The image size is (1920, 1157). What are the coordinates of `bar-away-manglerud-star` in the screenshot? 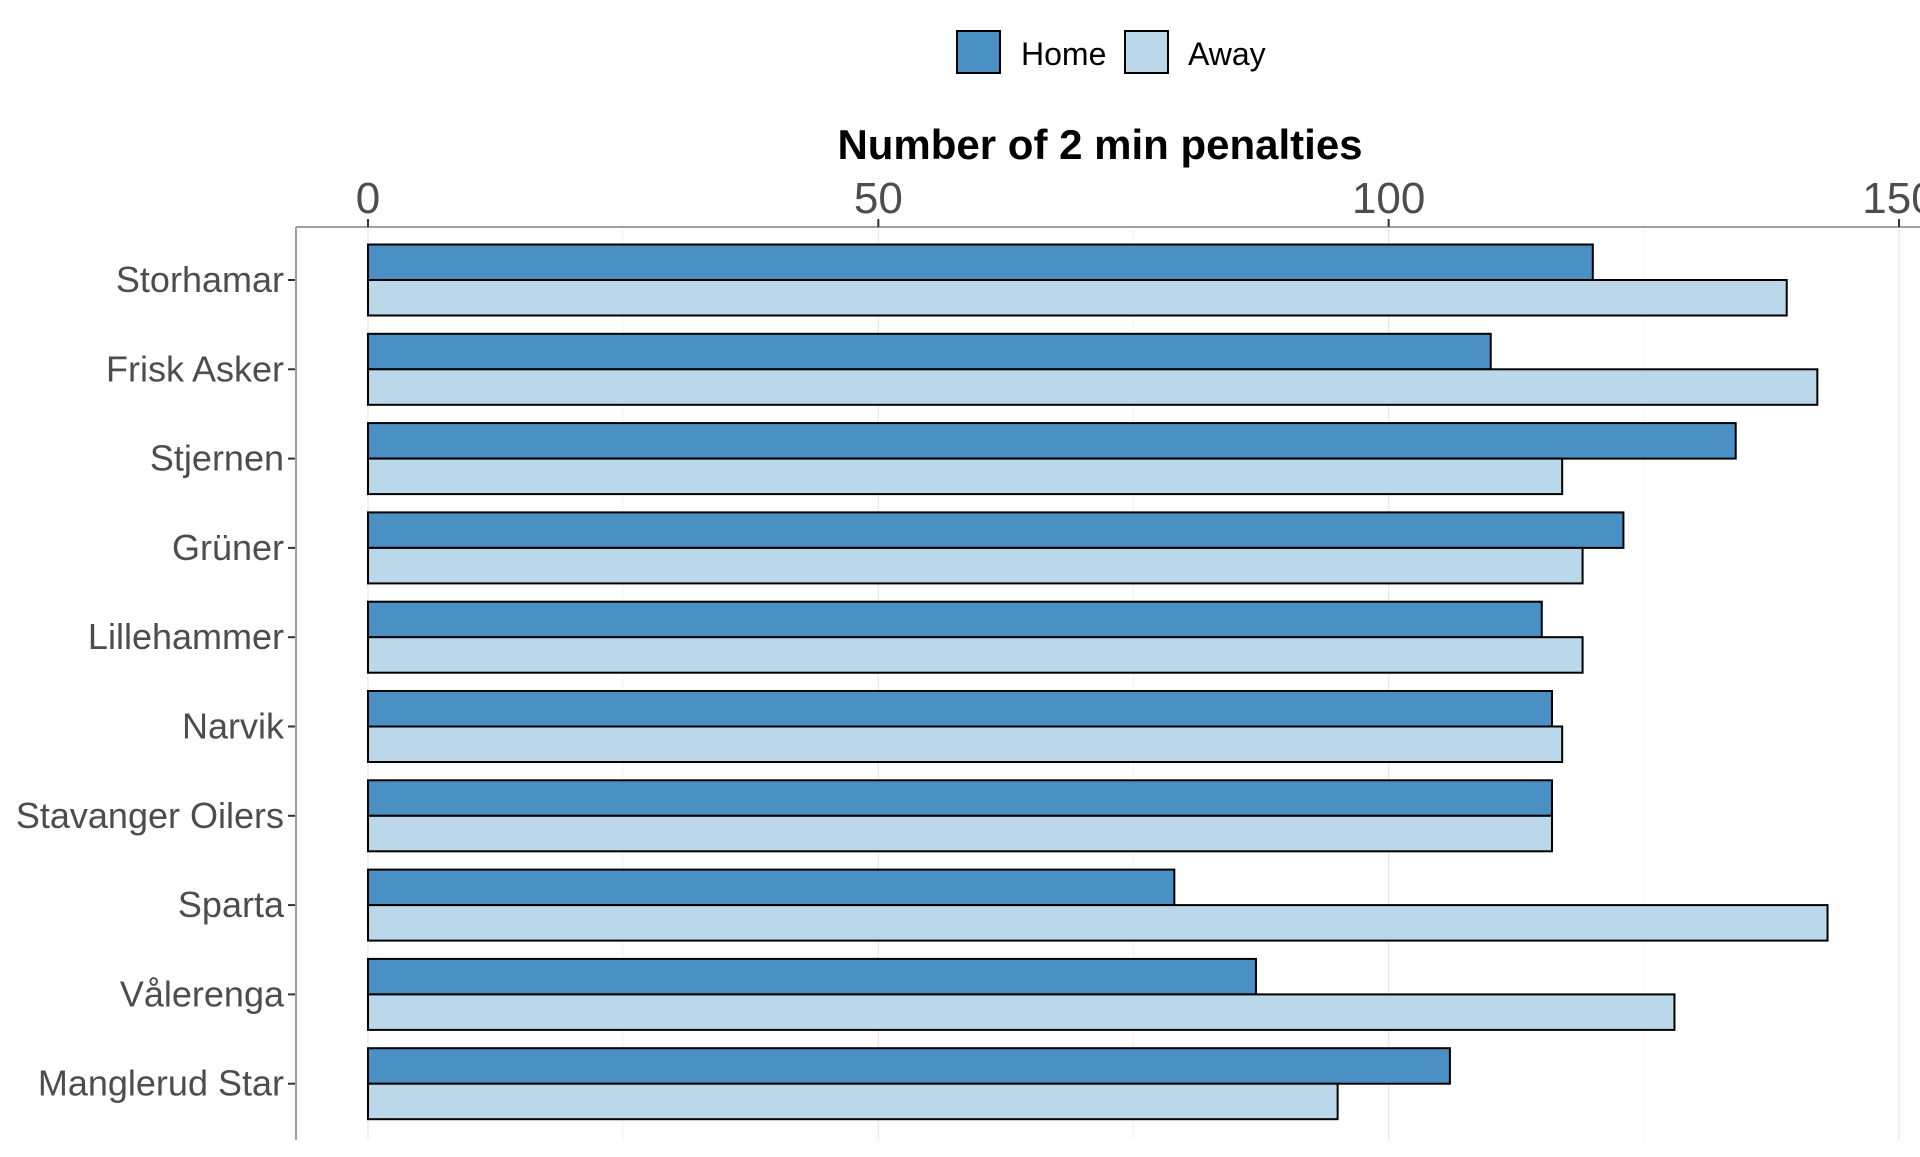 It's located at (853, 1101).